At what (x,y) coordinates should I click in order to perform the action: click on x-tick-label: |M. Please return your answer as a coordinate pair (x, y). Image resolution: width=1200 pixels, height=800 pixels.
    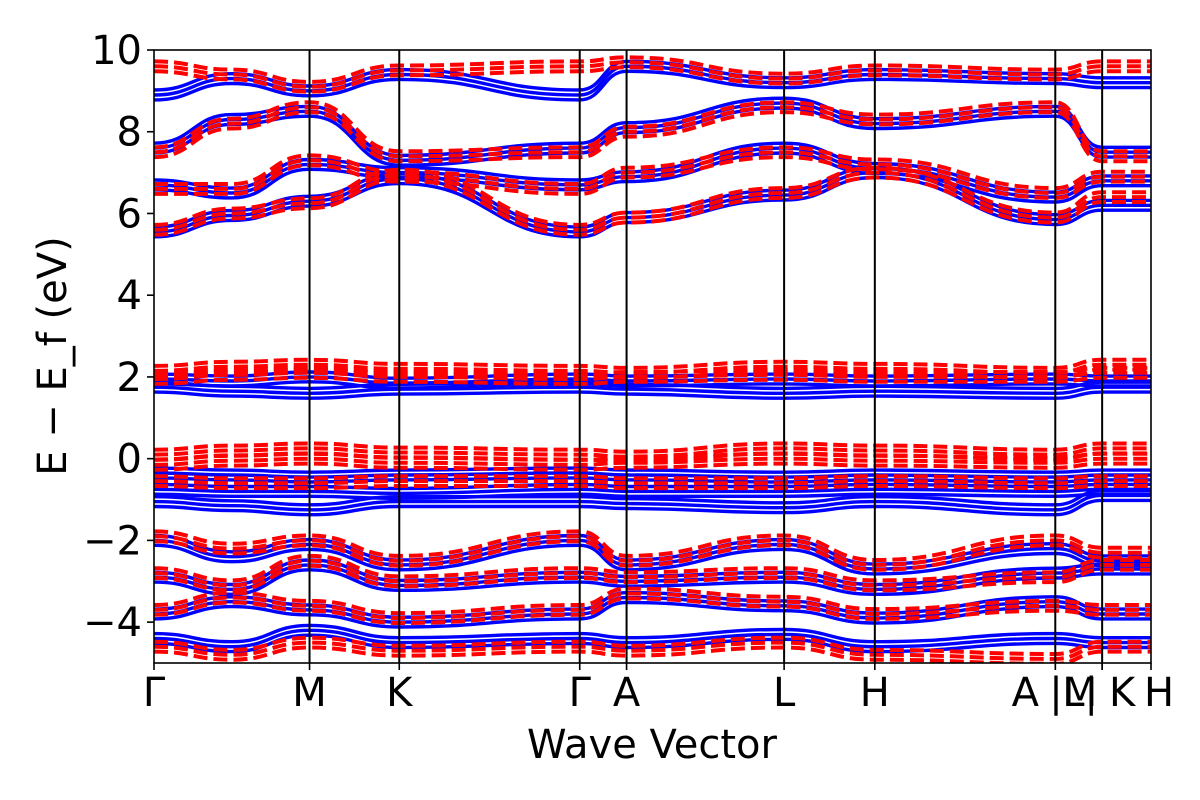
    Looking at the image, I should click on (1073, 693).